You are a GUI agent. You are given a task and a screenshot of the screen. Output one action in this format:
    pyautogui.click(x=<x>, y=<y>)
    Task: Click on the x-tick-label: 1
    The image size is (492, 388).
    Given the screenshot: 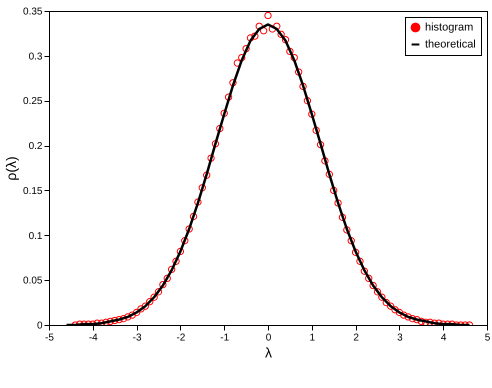 What is the action you would take?
    pyautogui.click(x=313, y=338)
    